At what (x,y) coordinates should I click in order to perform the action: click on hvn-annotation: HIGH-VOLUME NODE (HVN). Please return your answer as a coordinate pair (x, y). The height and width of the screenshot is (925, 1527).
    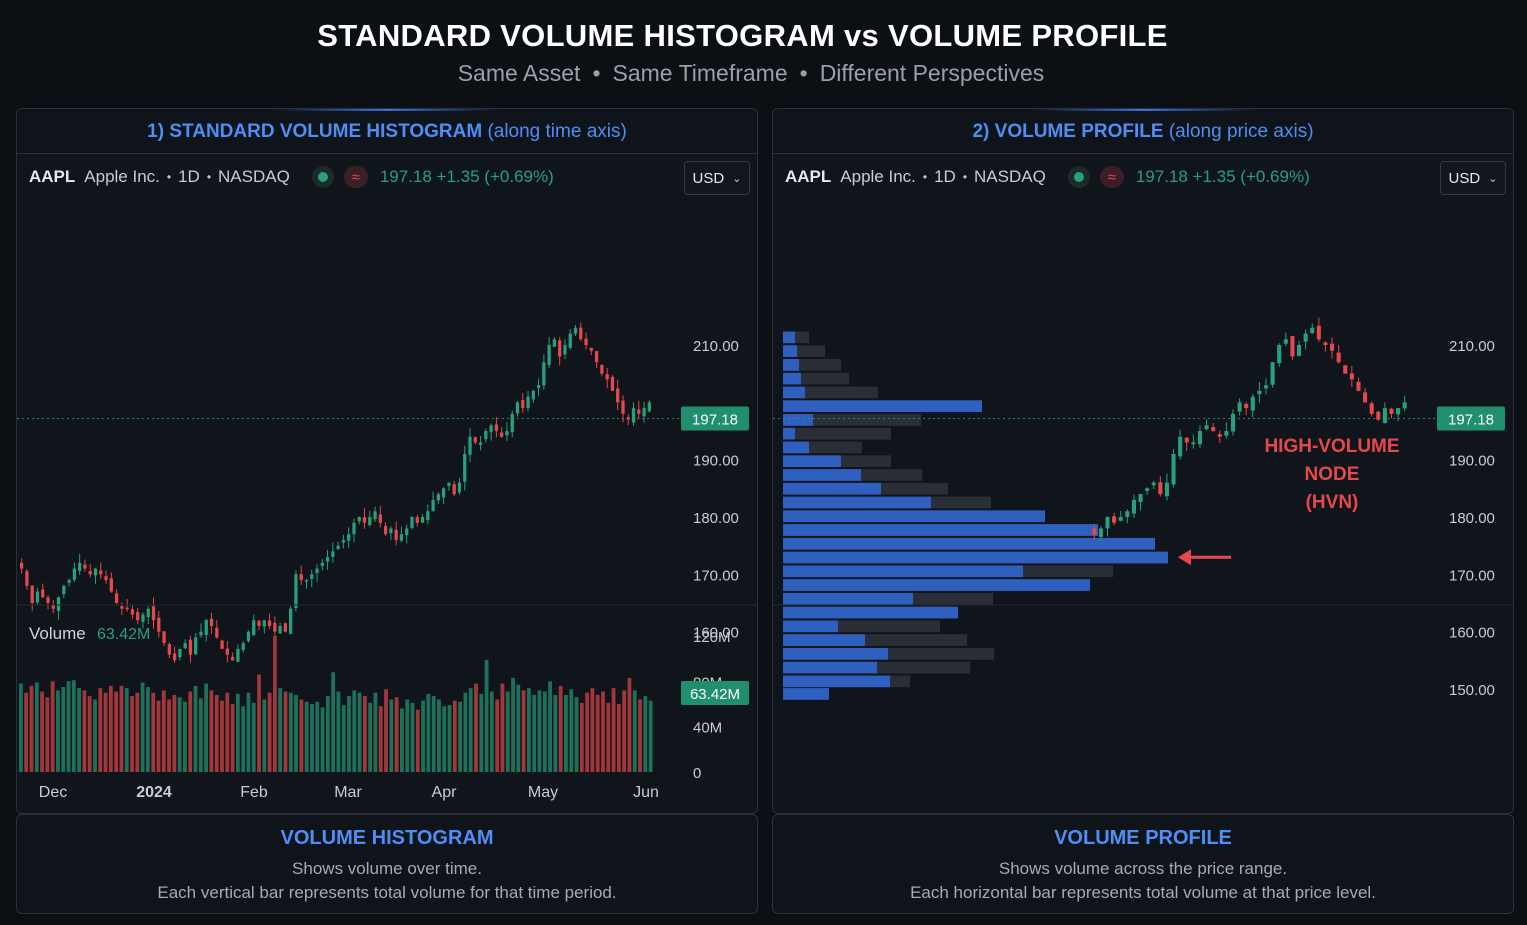
    Looking at the image, I should click on (1332, 475).